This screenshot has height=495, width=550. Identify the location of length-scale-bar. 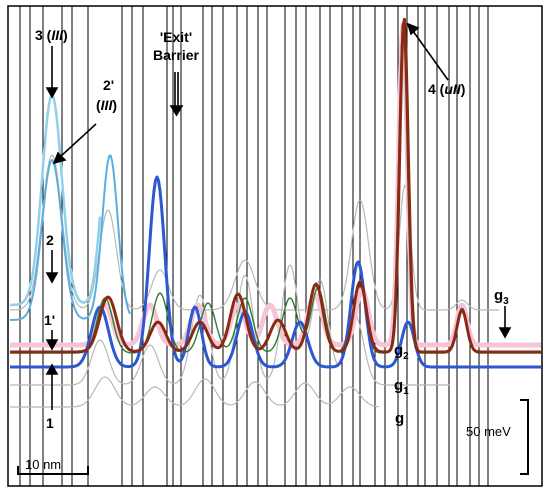
(53, 470).